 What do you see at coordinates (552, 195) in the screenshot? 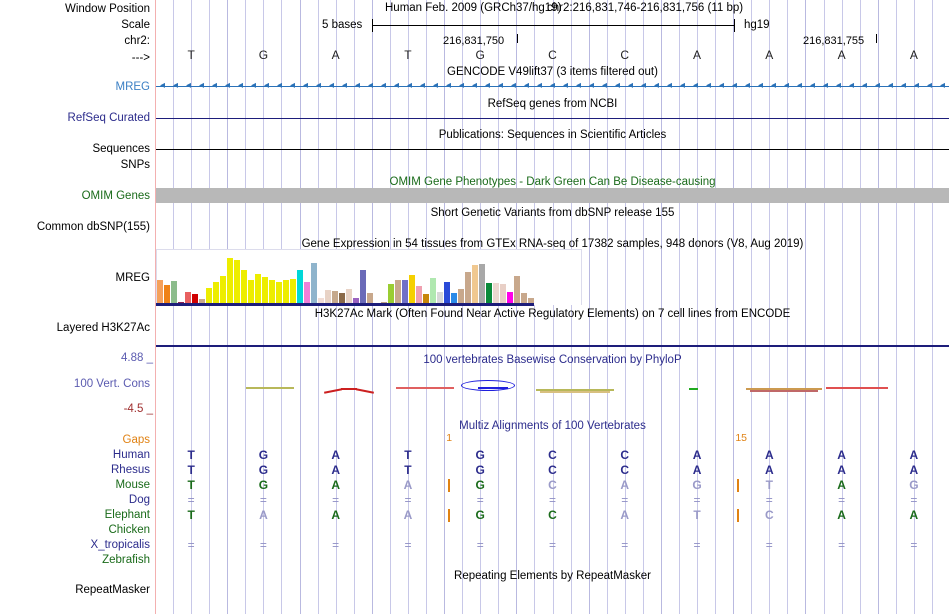
I see `omim-gene-bar` at bounding box center [552, 195].